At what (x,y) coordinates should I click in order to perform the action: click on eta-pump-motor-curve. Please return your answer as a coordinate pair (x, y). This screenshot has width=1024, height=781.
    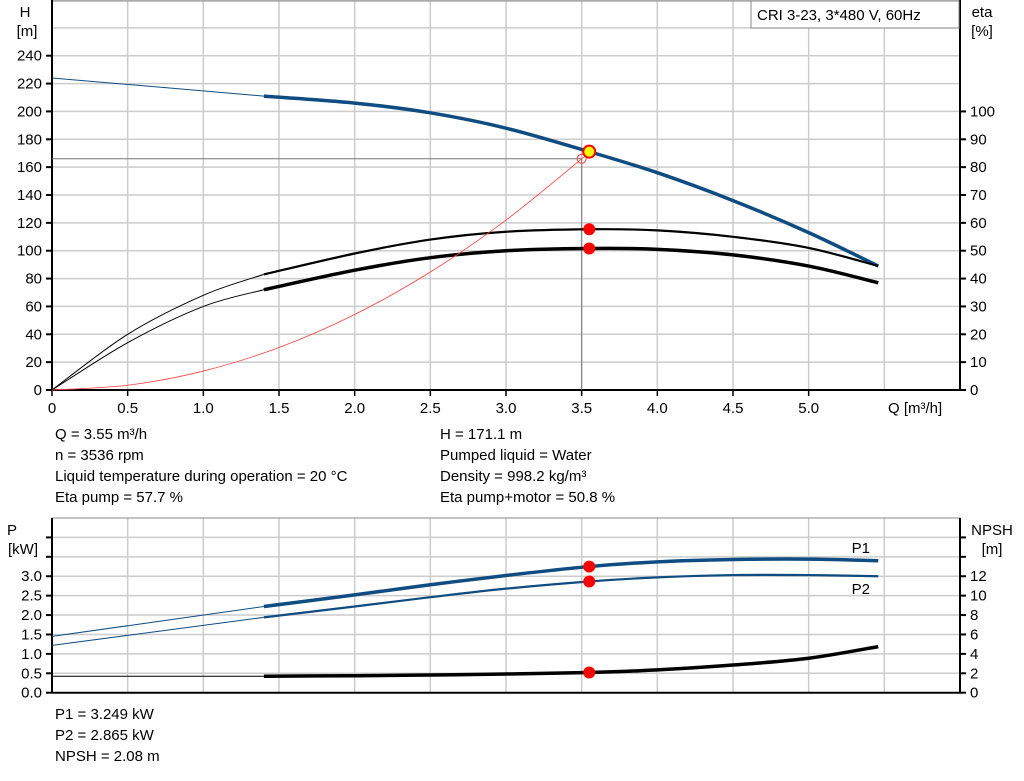
    Looking at the image, I should click on (571, 269).